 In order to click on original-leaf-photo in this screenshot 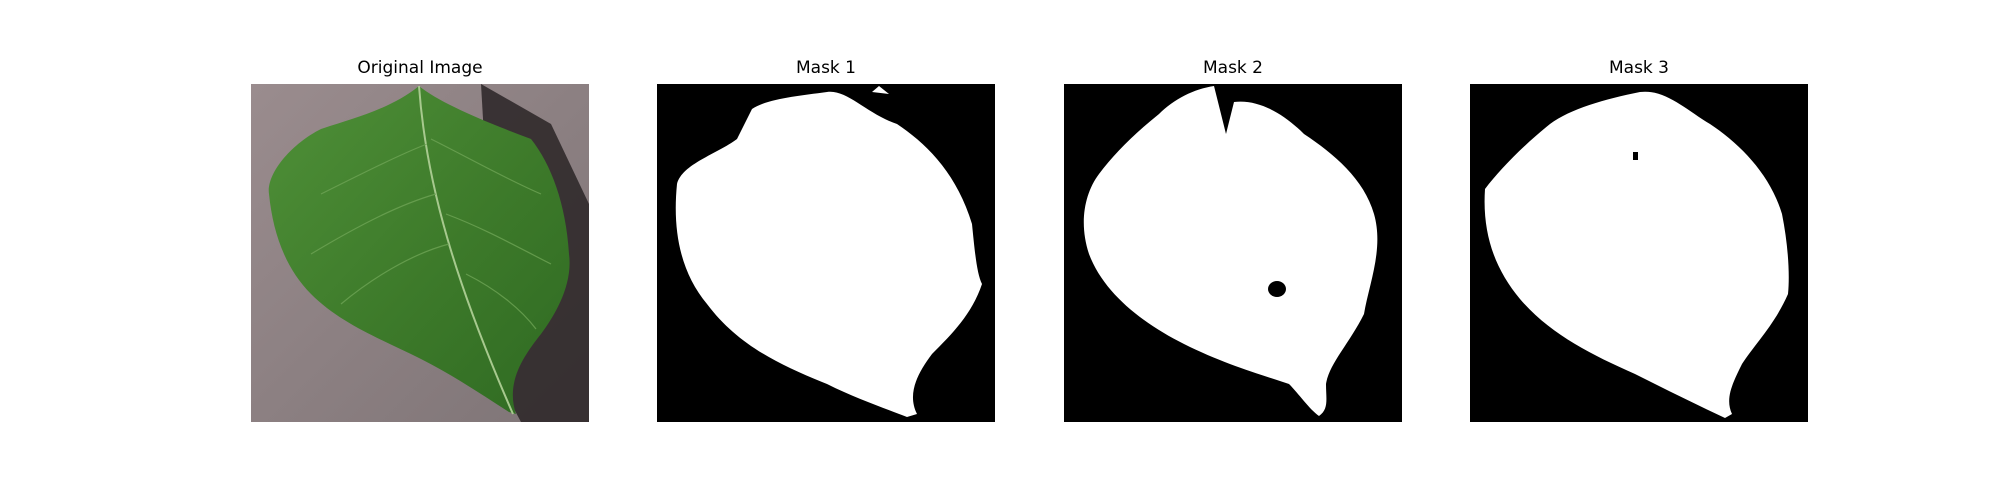, I will do `click(420, 253)`.